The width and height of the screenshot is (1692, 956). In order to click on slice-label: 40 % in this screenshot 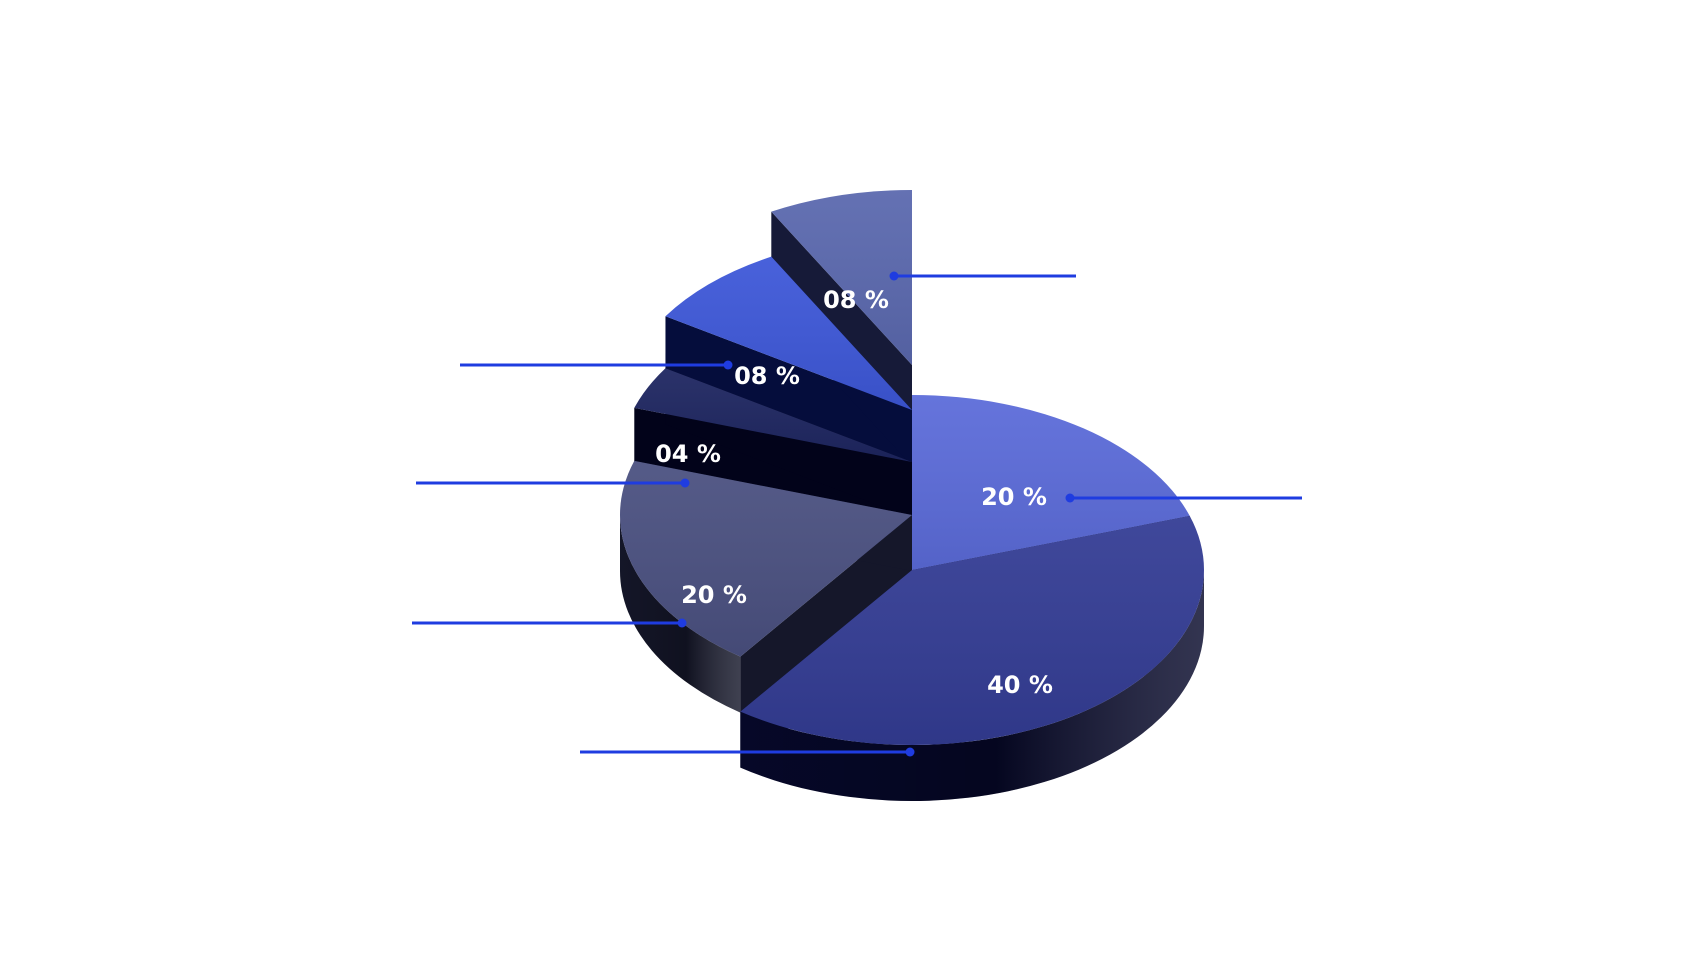, I will do `click(1020, 685)`.